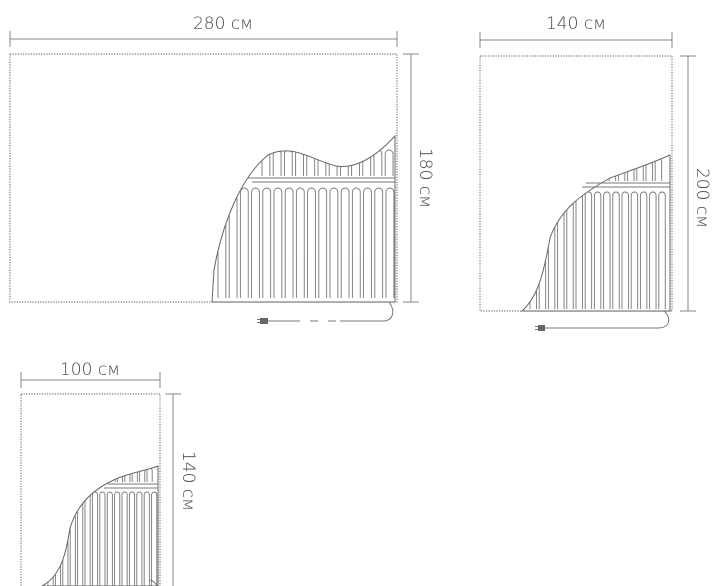 The width and height of the screenshot is (712, 586). I want to click on height-label: 200 см, so click(702, 198).